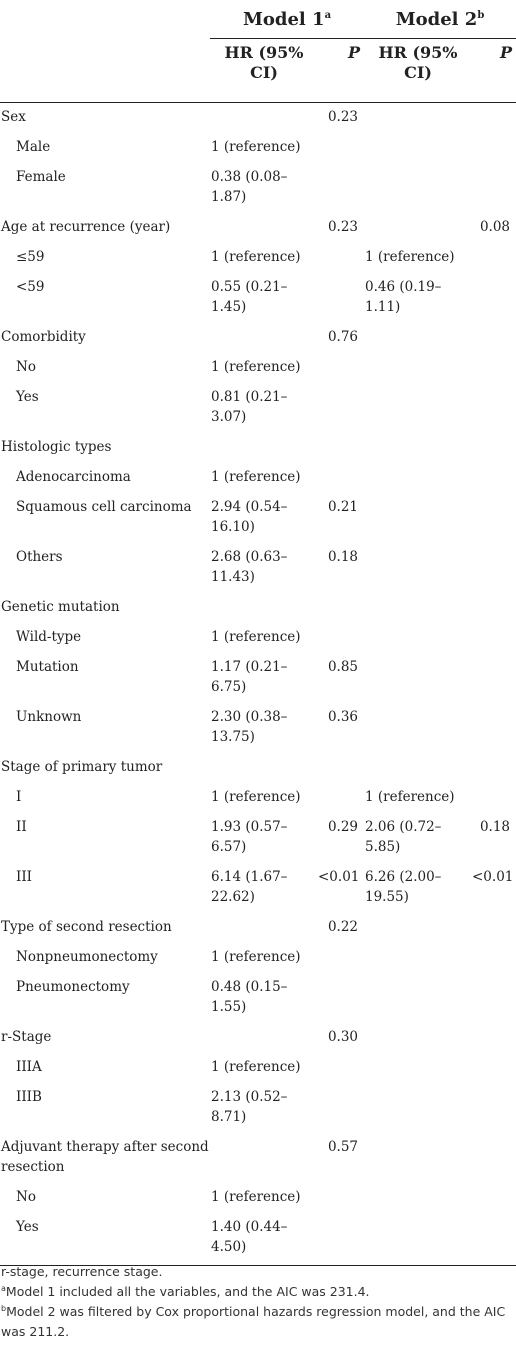  What do you see at coordinates (4, 1308) in the screenshot?
I see `footnote-b-mark: b` at bounding box center [4, 1308].